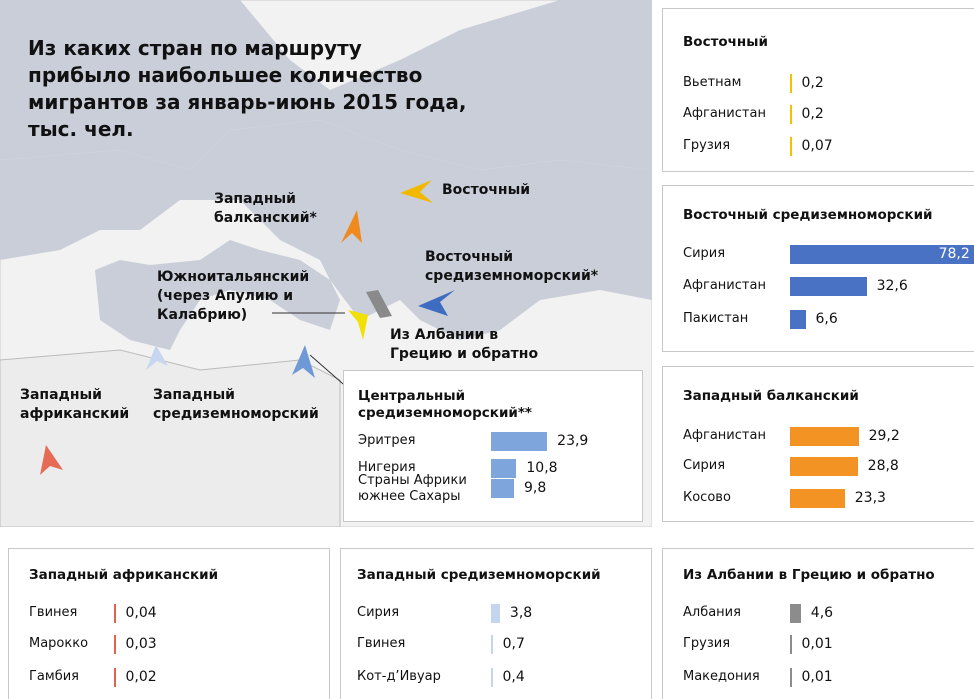 This screenshot has height=699, width=974. What do you see at coordinates (521, 613) in the screenshot?
I see `value-label: 3,8` at bounding box center [521, 613].